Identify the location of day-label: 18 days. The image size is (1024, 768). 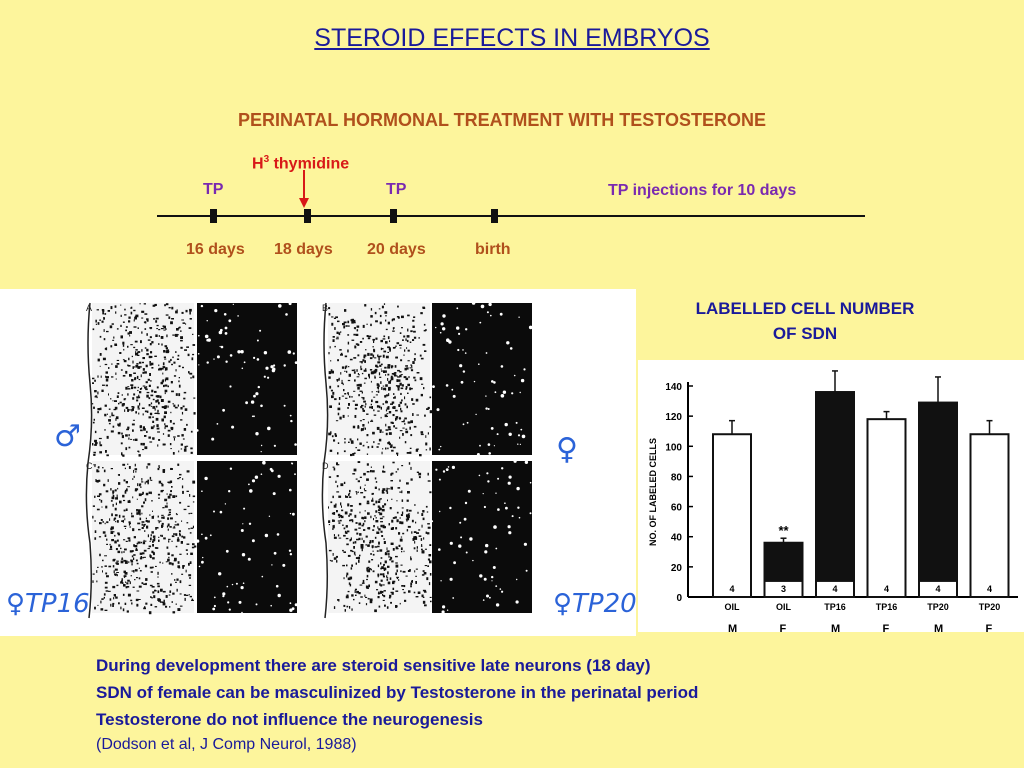
(303, 249).